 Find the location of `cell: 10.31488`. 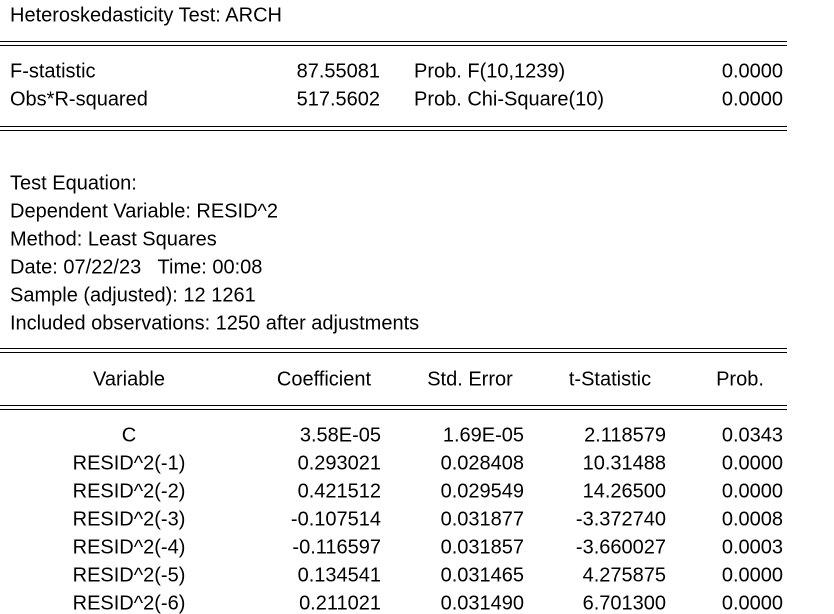

cell: 10.31488 is located at coordinates (624, 463).